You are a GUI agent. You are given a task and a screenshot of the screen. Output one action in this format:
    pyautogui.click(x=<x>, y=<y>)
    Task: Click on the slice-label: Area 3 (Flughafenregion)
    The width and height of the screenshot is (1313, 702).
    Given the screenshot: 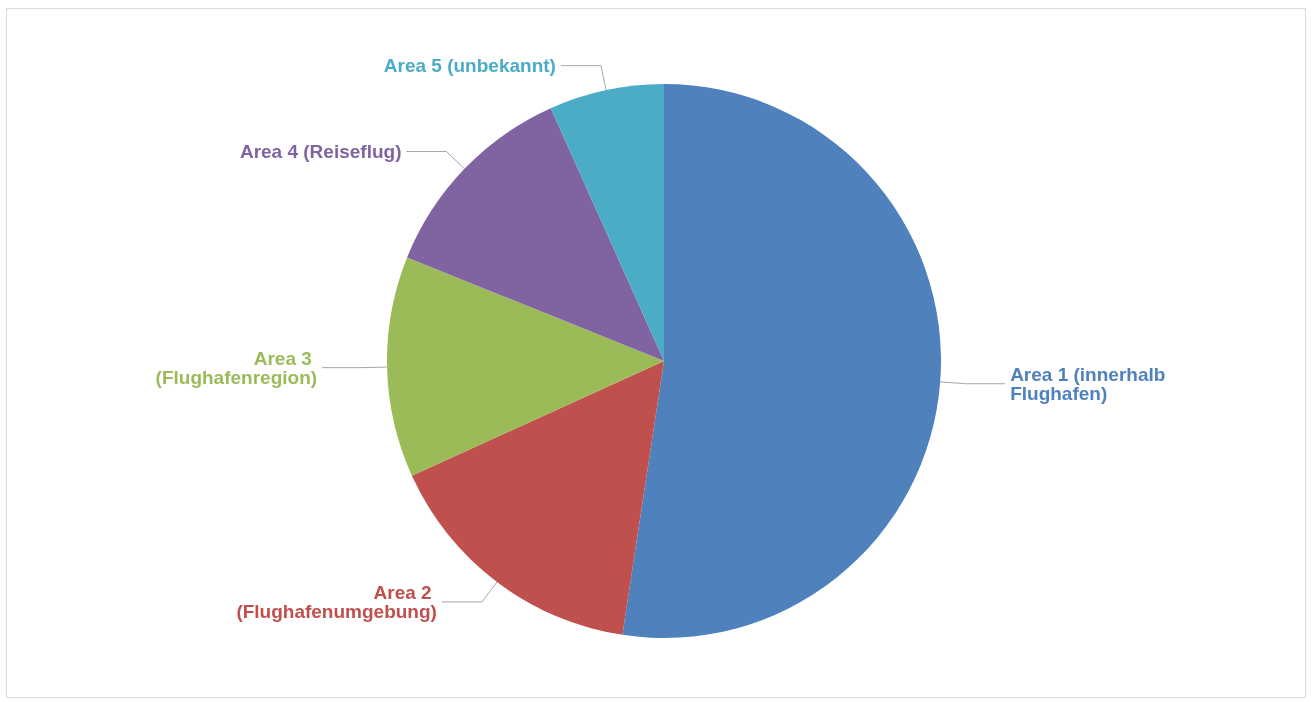 What is the action you would take?
    pyautogui.click(x=236, y=367)
    